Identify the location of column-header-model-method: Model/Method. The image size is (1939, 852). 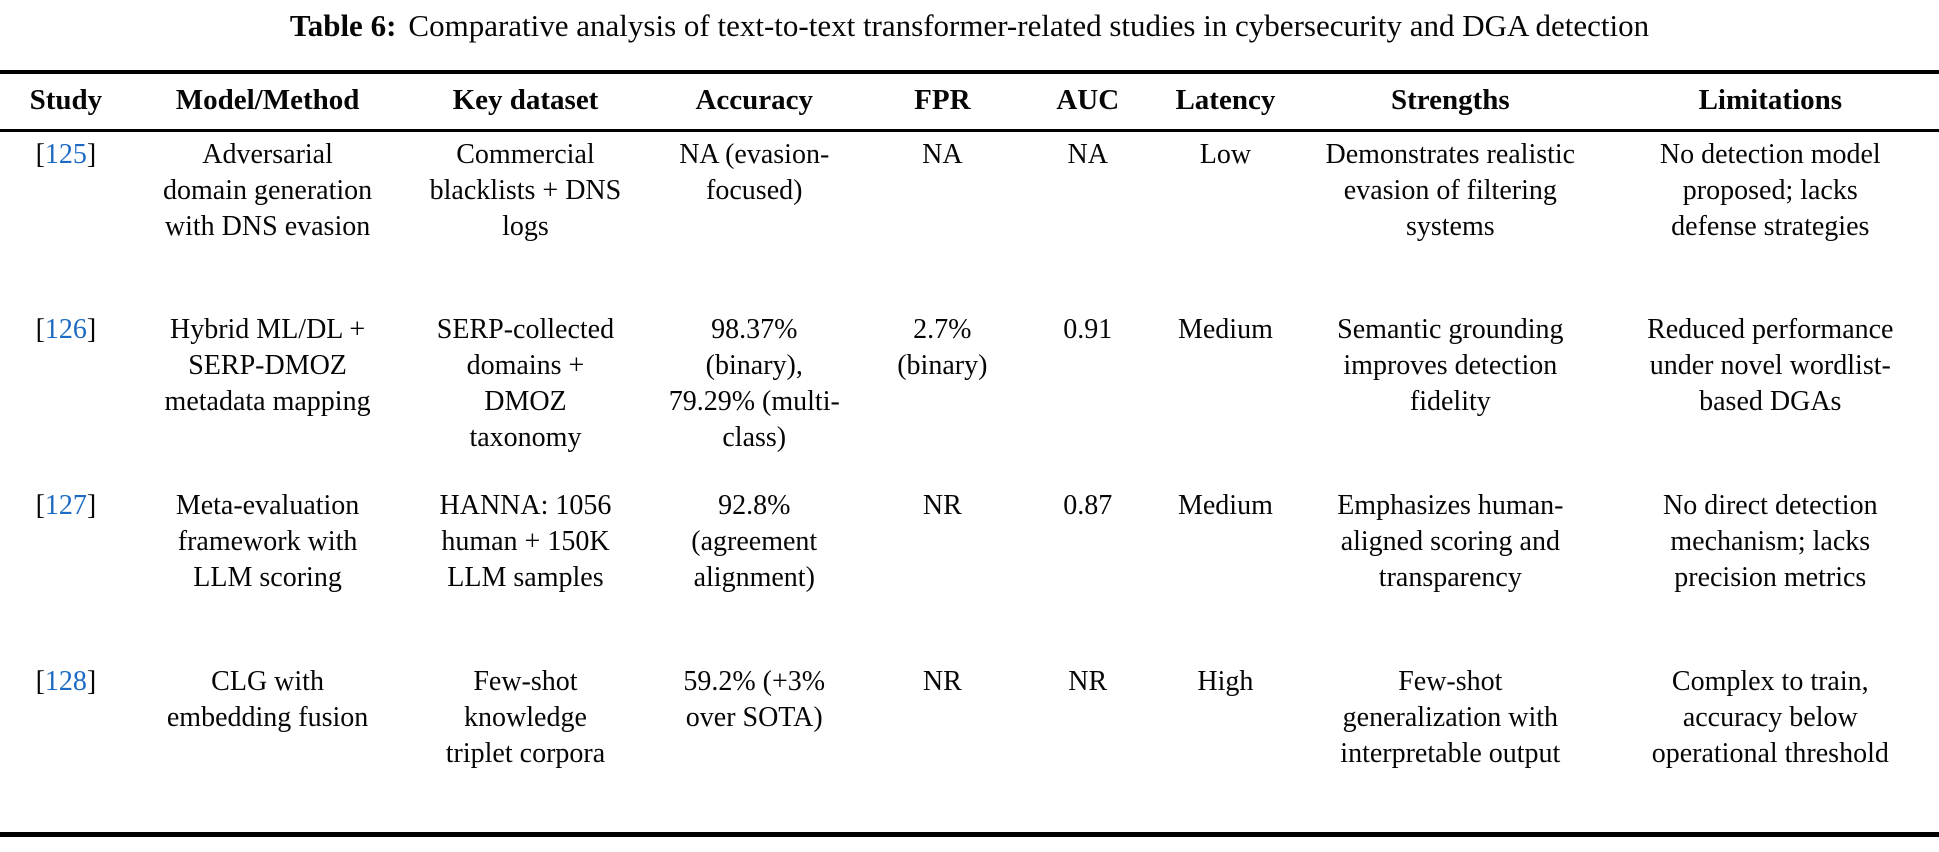
(267, 102).